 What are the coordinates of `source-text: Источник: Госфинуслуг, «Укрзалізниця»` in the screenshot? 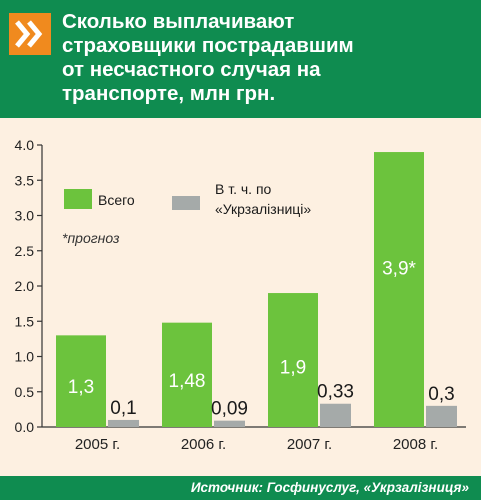 It's located at (329, 487).